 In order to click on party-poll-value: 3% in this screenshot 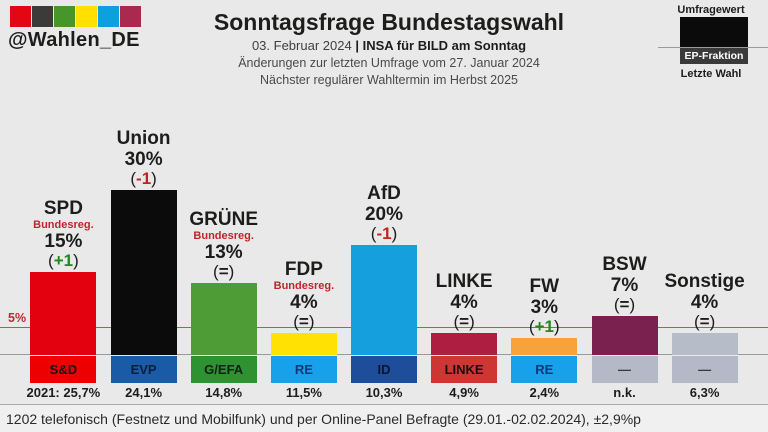, I will do `click(544, 307)`.